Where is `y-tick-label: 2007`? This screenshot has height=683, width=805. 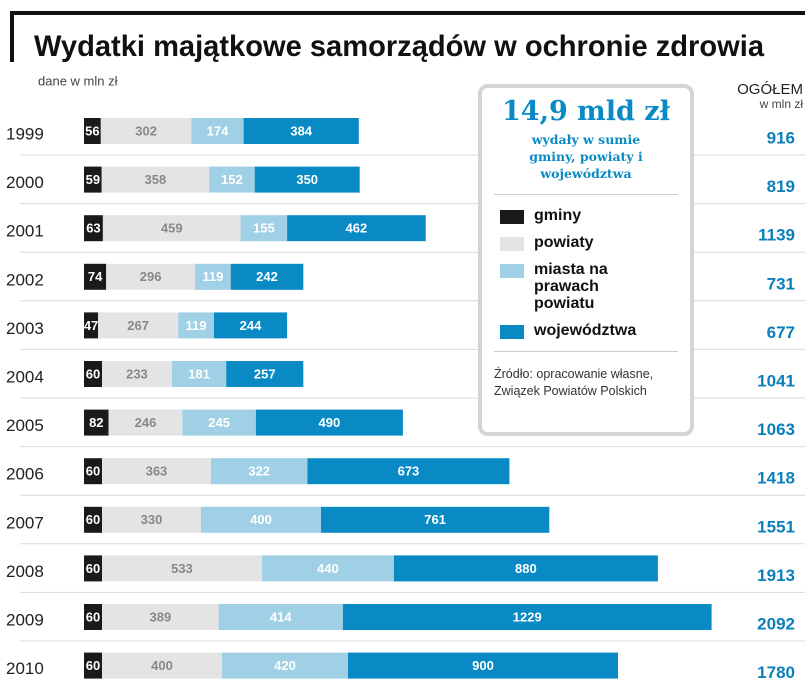
y-tick-label: 2007 is located at coordinates (25, 522).